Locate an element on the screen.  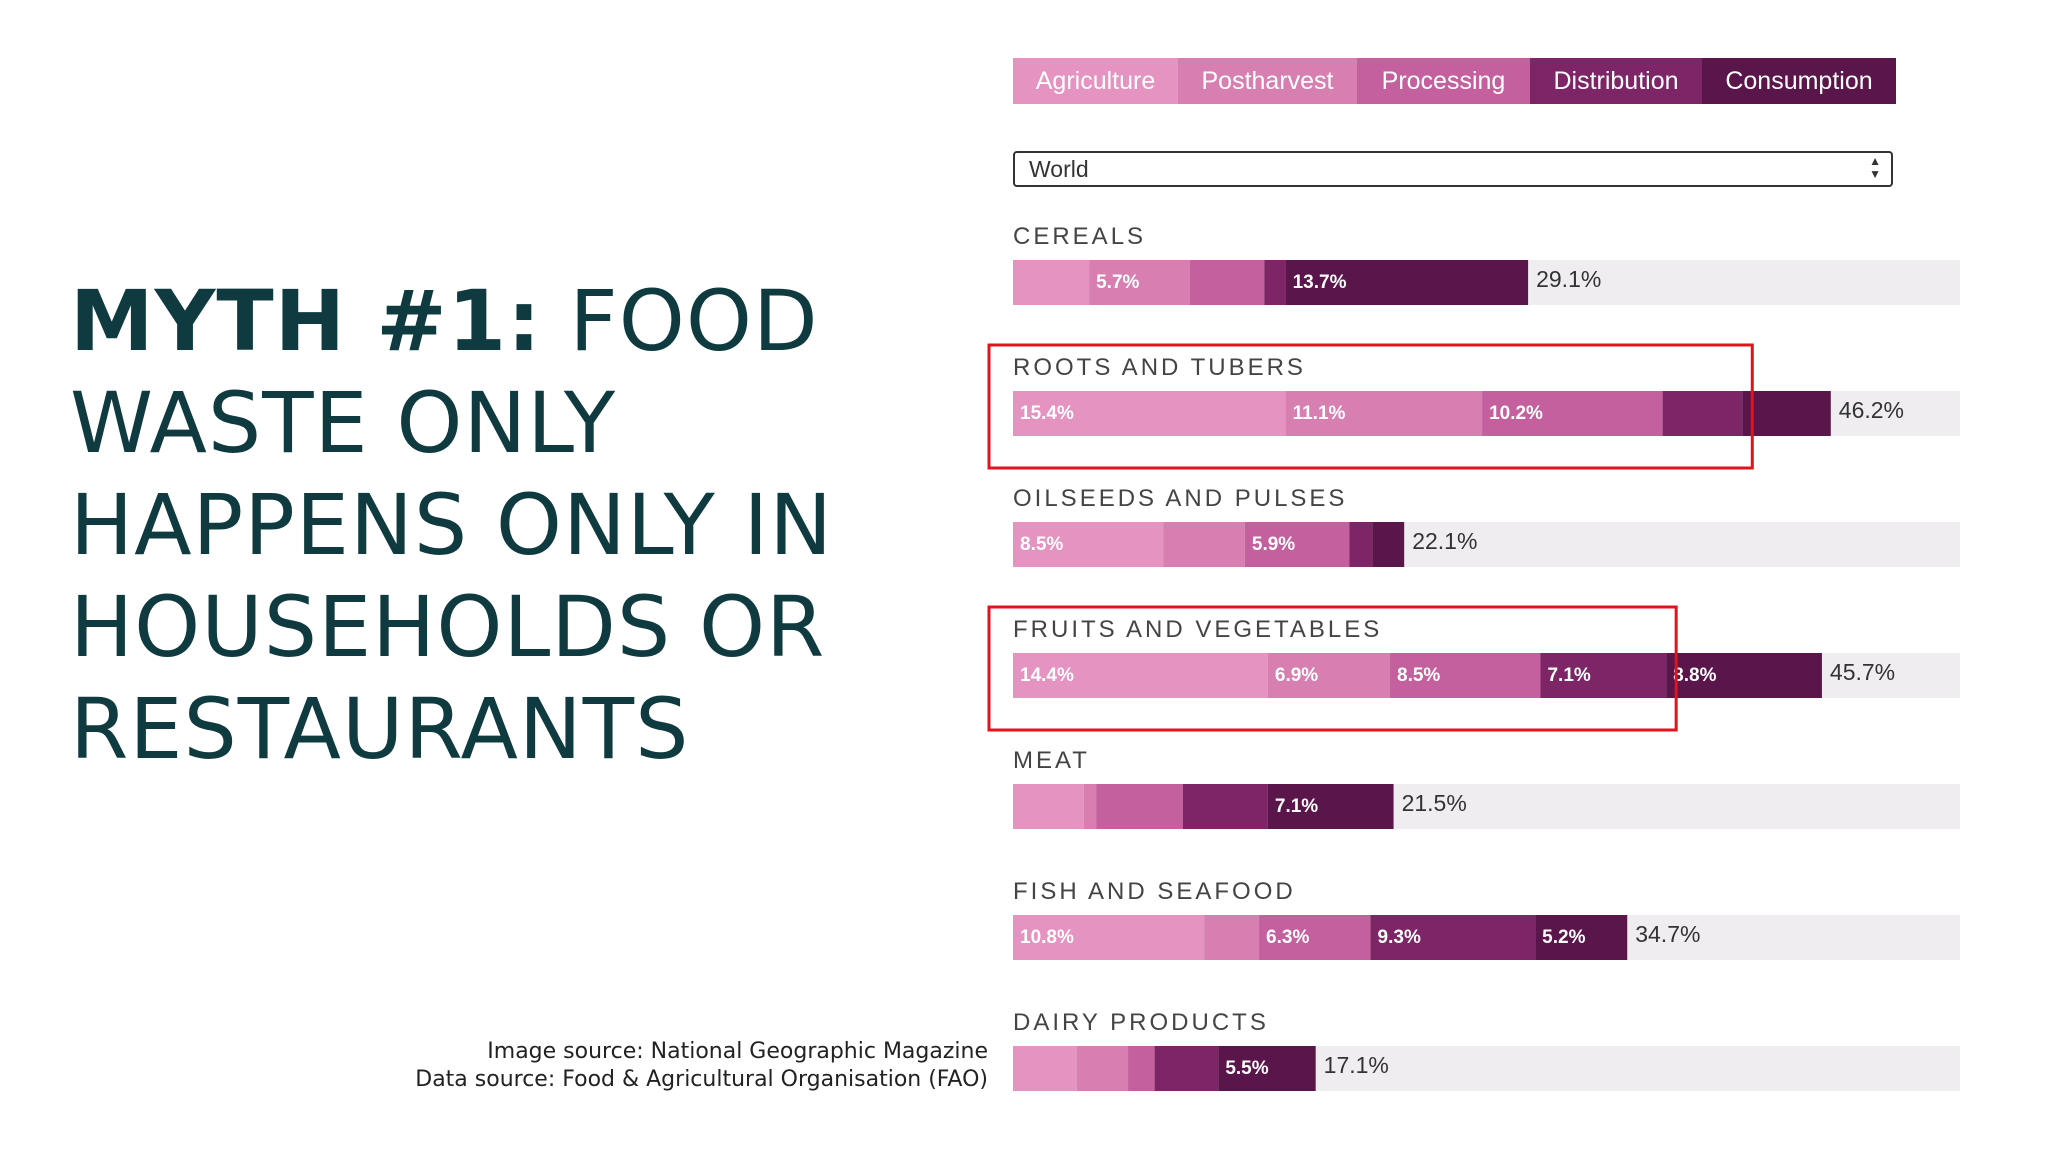
segment-label-fruits-and-vegetables-2: 8.5% is located at coordinates (1418, 675).